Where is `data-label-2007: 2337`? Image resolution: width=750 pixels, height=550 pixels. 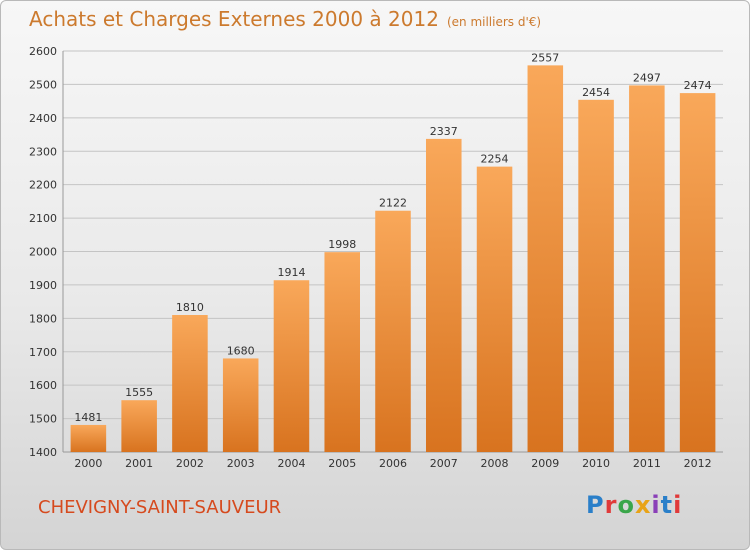 data-label-2007: 2337 is located at coordinates (444, 131).